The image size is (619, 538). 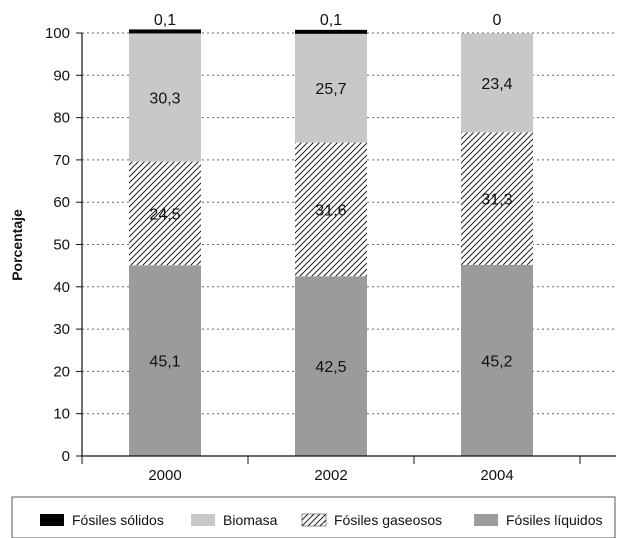 I want to click on data-label: 45,1, so click(x=164, y=362).